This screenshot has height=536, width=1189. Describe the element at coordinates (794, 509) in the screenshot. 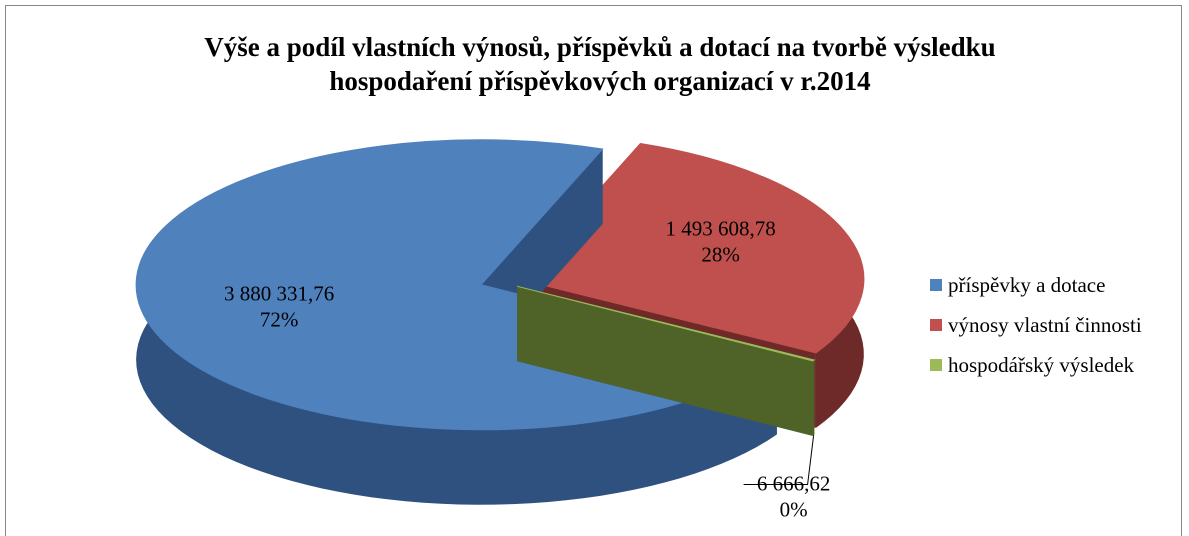

I see `data-label: 0%` at that location.